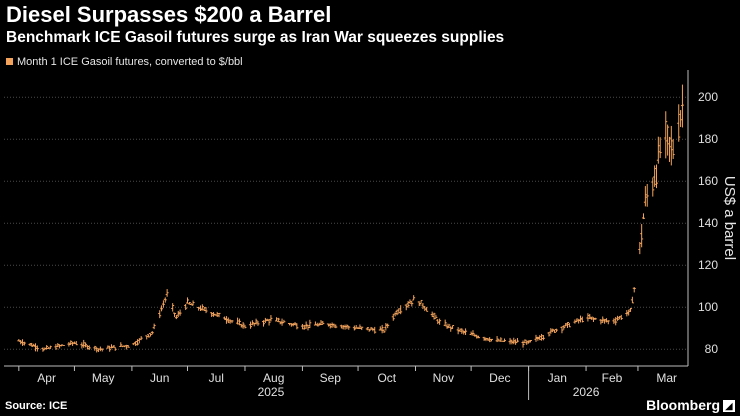 The height and width of the screenshot is (416, 740). I want to click on x-tick-label-Nov: Nov, so click(443, 378).